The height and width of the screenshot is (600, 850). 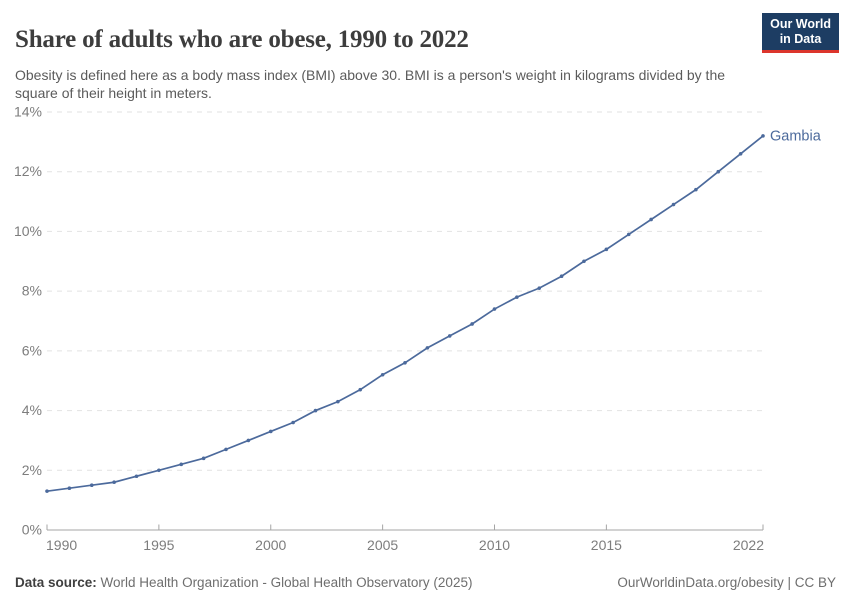 I want to click on y-tick-label: 12%, so click(x=28, y=171).